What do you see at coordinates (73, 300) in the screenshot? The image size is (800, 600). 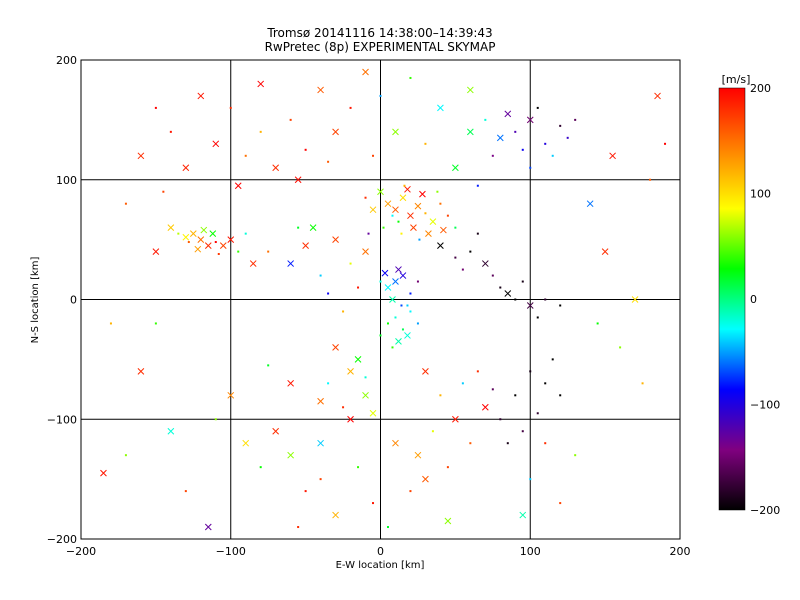 I see `y-tick-label: 0` at bounding box center [73, 300].